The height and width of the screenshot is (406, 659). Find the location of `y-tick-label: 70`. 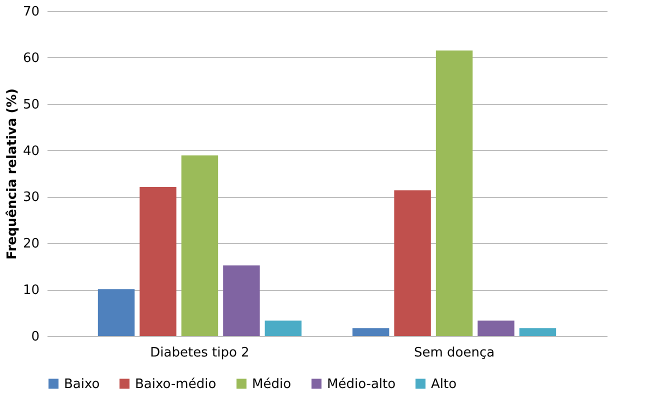

y-tick-label: 70 is located at coordinates (31, 12).